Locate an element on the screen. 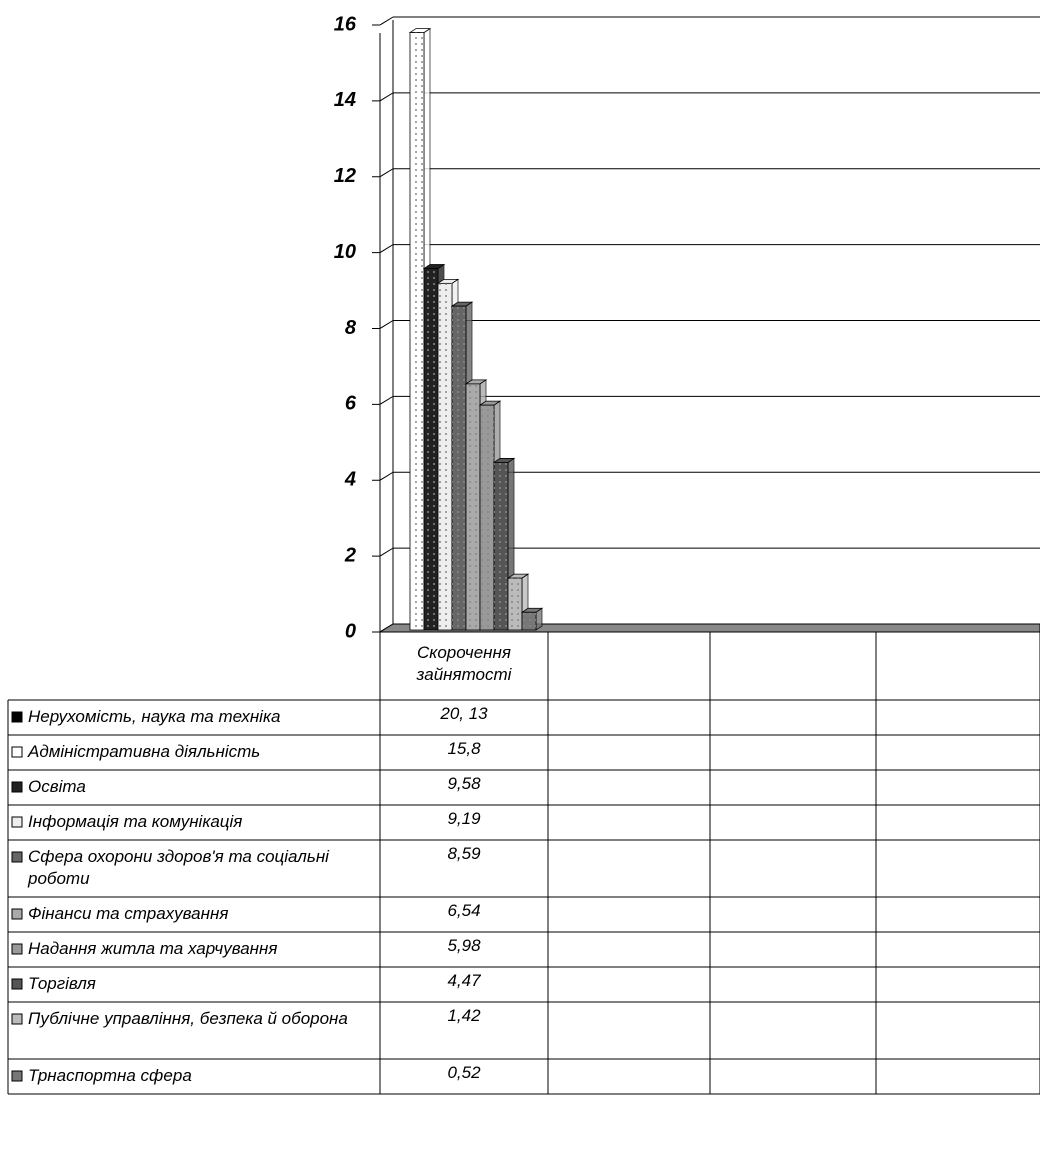 This screenshot has height=1160, width=1040. y-tick-label: 8 is located at coordinates (351, 328).